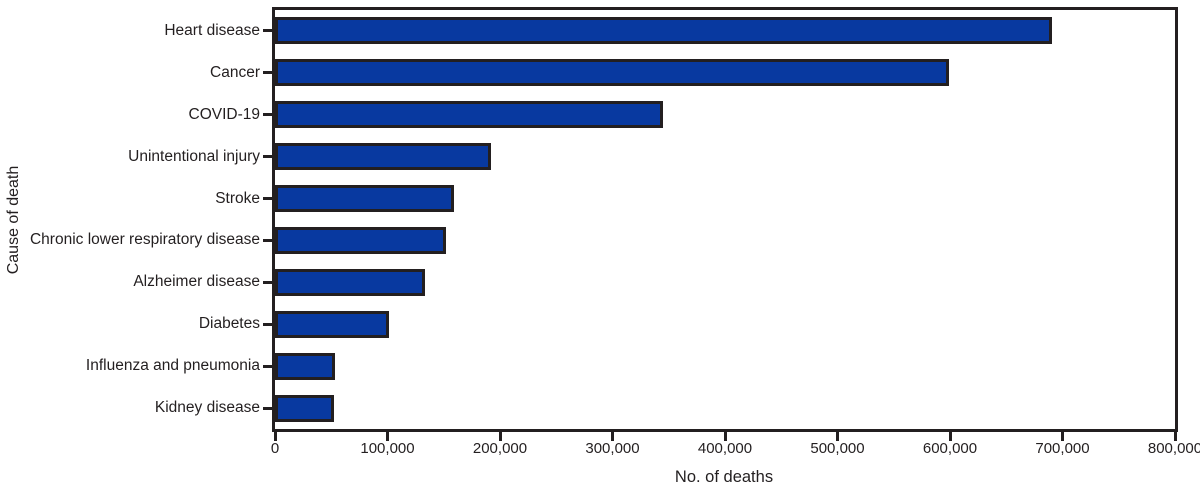 Image resolution: width=1200 pixels, height=496 pixels. Describe the element at coordinates (364, 199) in the screenshot. I see `bar-stroke` at that location.